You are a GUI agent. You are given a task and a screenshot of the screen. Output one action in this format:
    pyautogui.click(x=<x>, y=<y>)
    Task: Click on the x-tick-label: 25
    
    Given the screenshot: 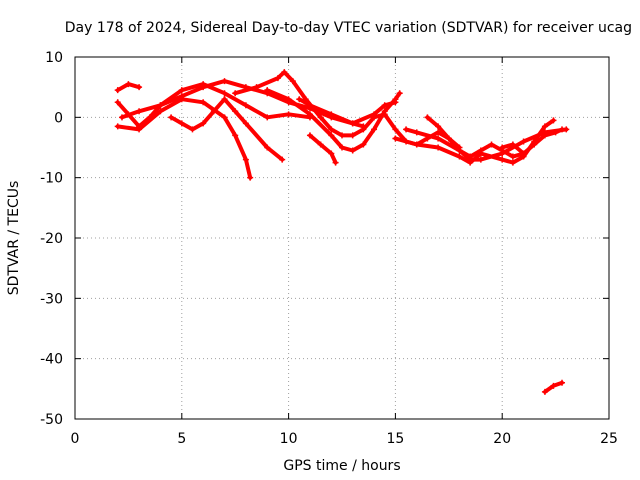 What is the action you would take?
    pyautogui.click(x=609, y=439)
    